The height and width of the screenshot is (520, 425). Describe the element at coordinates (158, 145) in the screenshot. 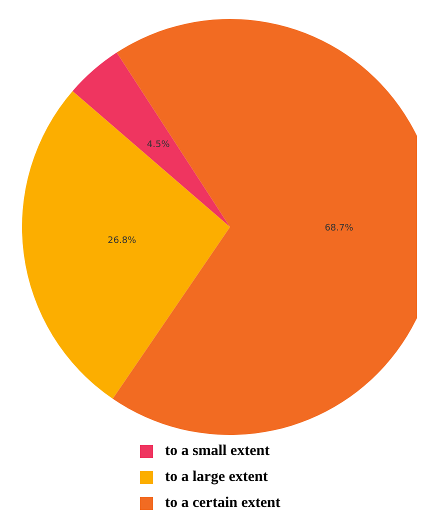

I see `data-label: 4.5%` at that location.